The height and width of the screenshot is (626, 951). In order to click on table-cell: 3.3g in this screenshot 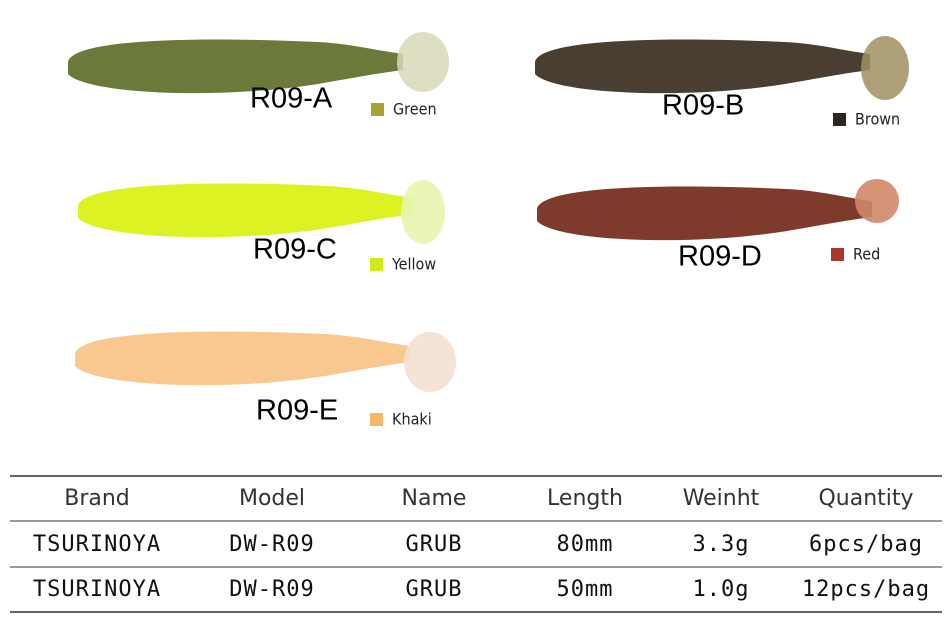, I will do `click(721, 544)`.